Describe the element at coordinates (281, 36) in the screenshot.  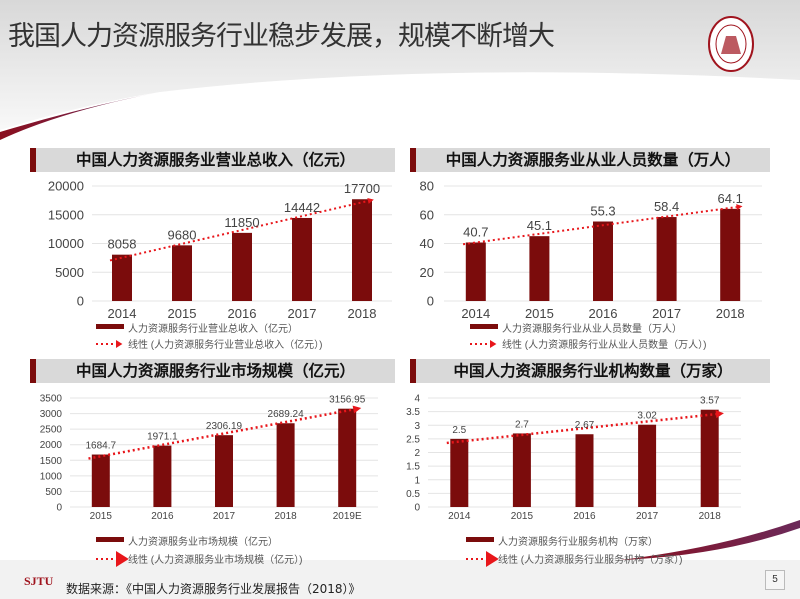
I see `page-title: 我国人力资源服务行业稳步发展，规模不断增大` at that location.